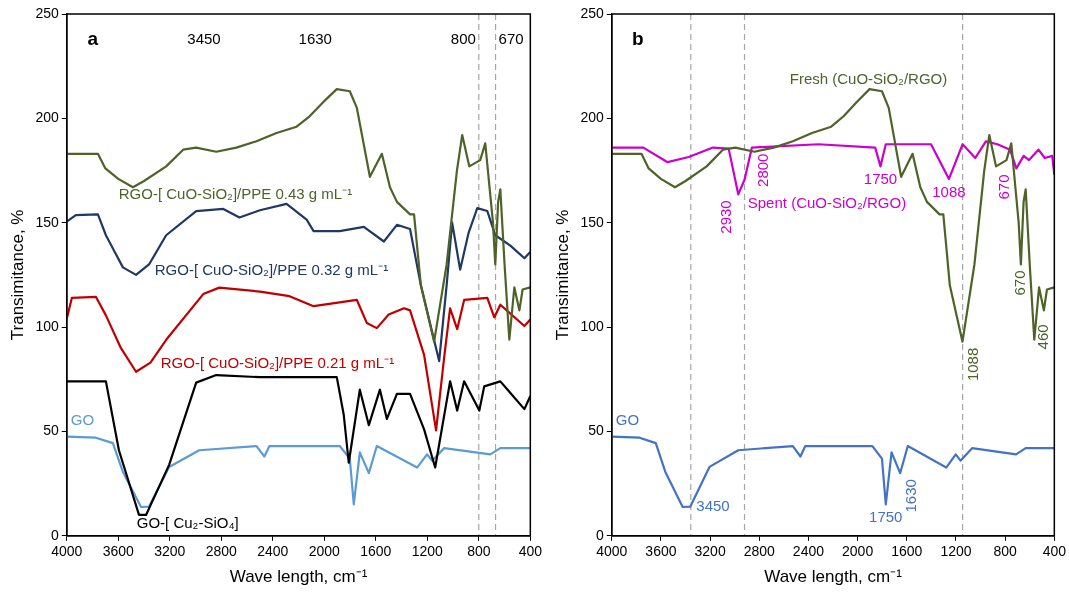  I want to click on series-label: RGO-[ CuO-SiO₂]/PPE 0.43 g mL⁻¹, so click(235, 194).